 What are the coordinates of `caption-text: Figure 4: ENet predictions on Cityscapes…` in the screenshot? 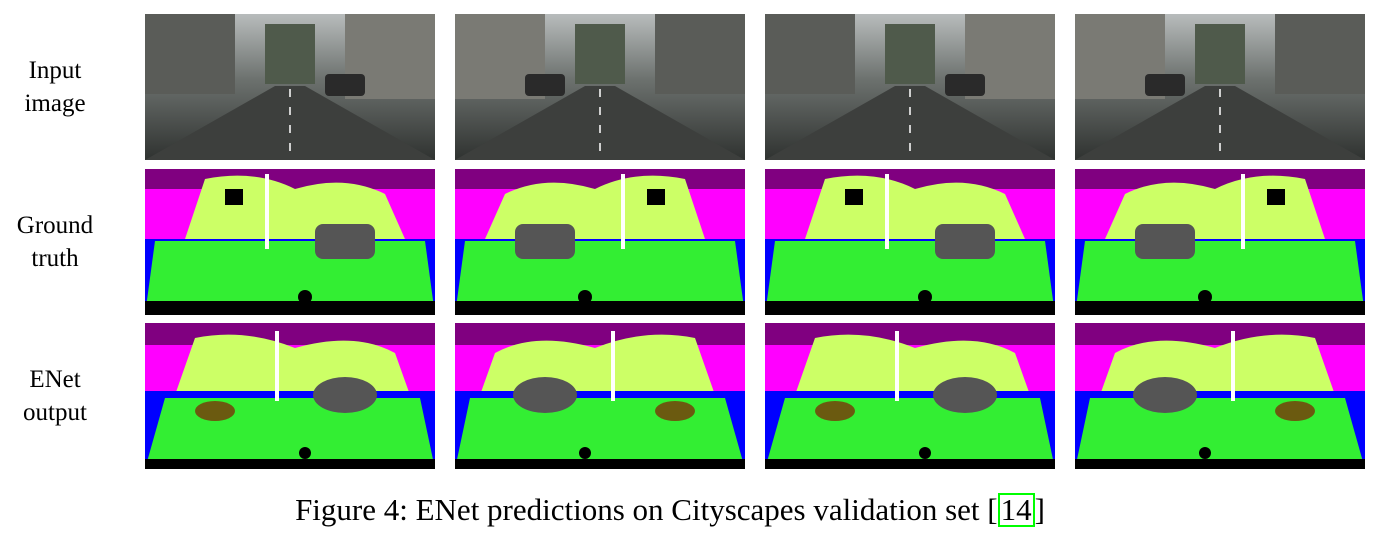 It's located at (646, 509).